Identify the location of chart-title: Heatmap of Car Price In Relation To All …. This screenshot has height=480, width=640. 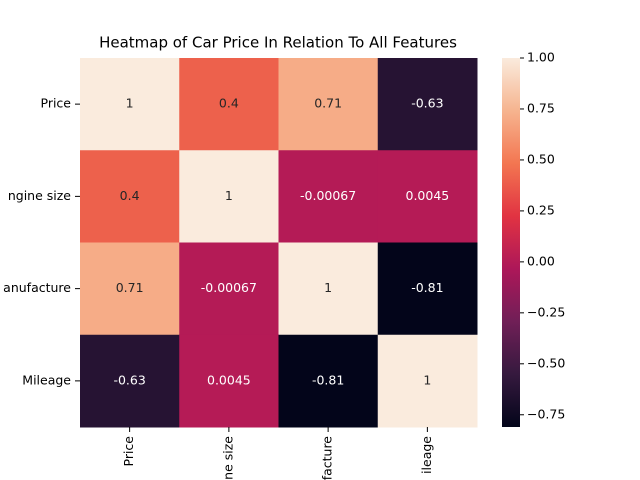
(278, 43).